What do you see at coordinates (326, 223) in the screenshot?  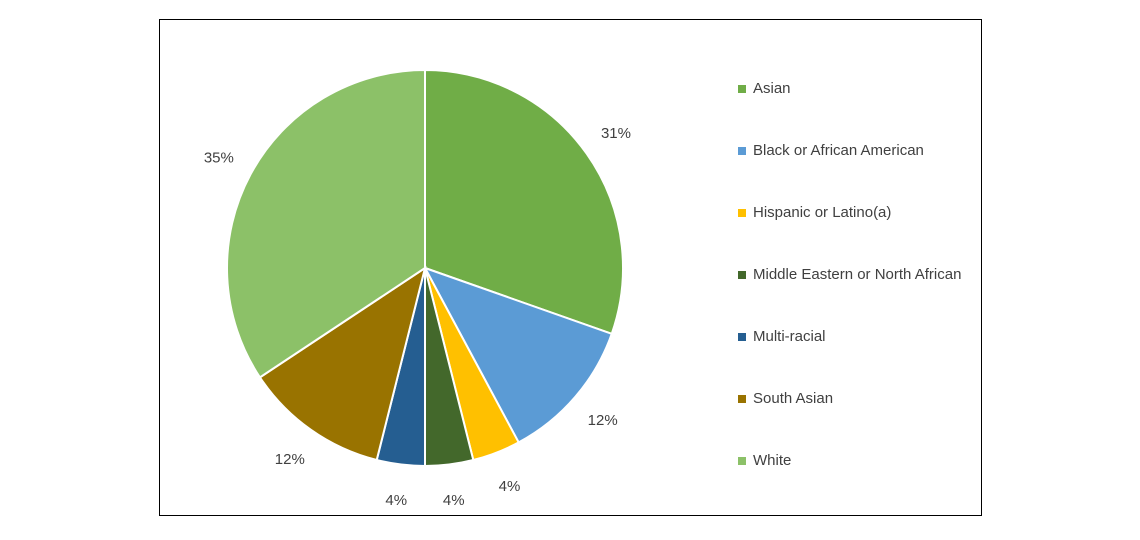 I see `pie-slice-white` at bounding box center [326, 223].